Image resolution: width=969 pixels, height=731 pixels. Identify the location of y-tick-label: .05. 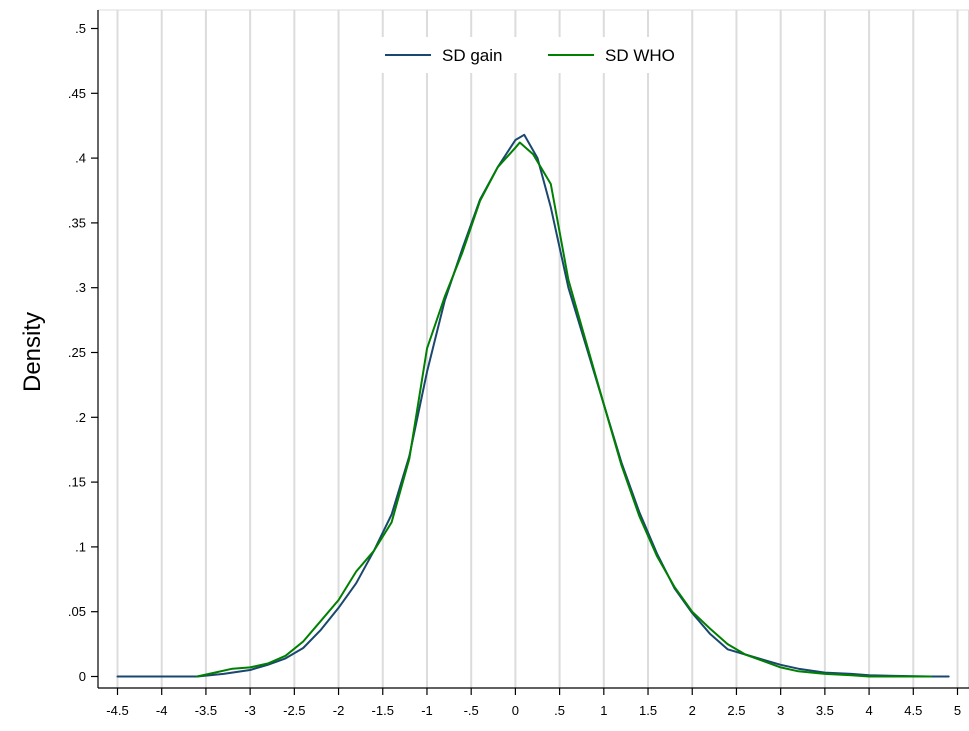
(77, 611).